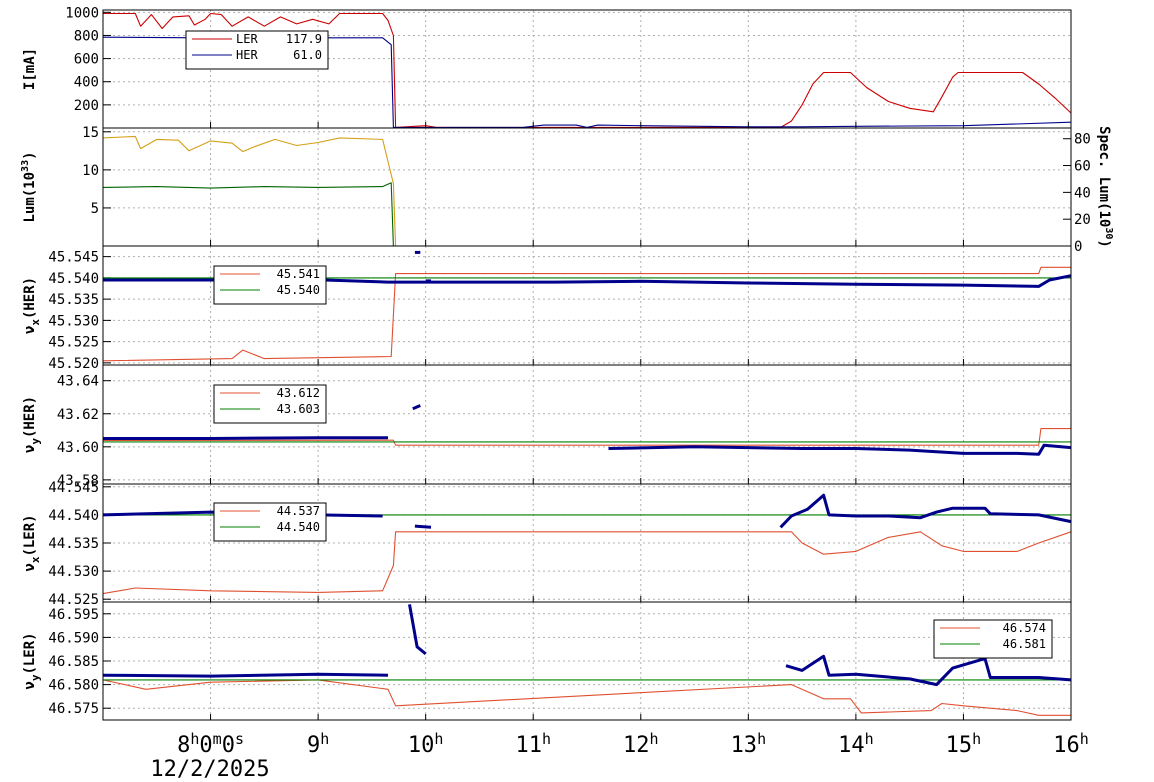 The height and width of the screenshot is (782, 1154). What do you see at coordinates (73, 638) in the screenshot?
I see `ytick-label-nuy-ler-3: 46.590` at bounding box center [73, 638].